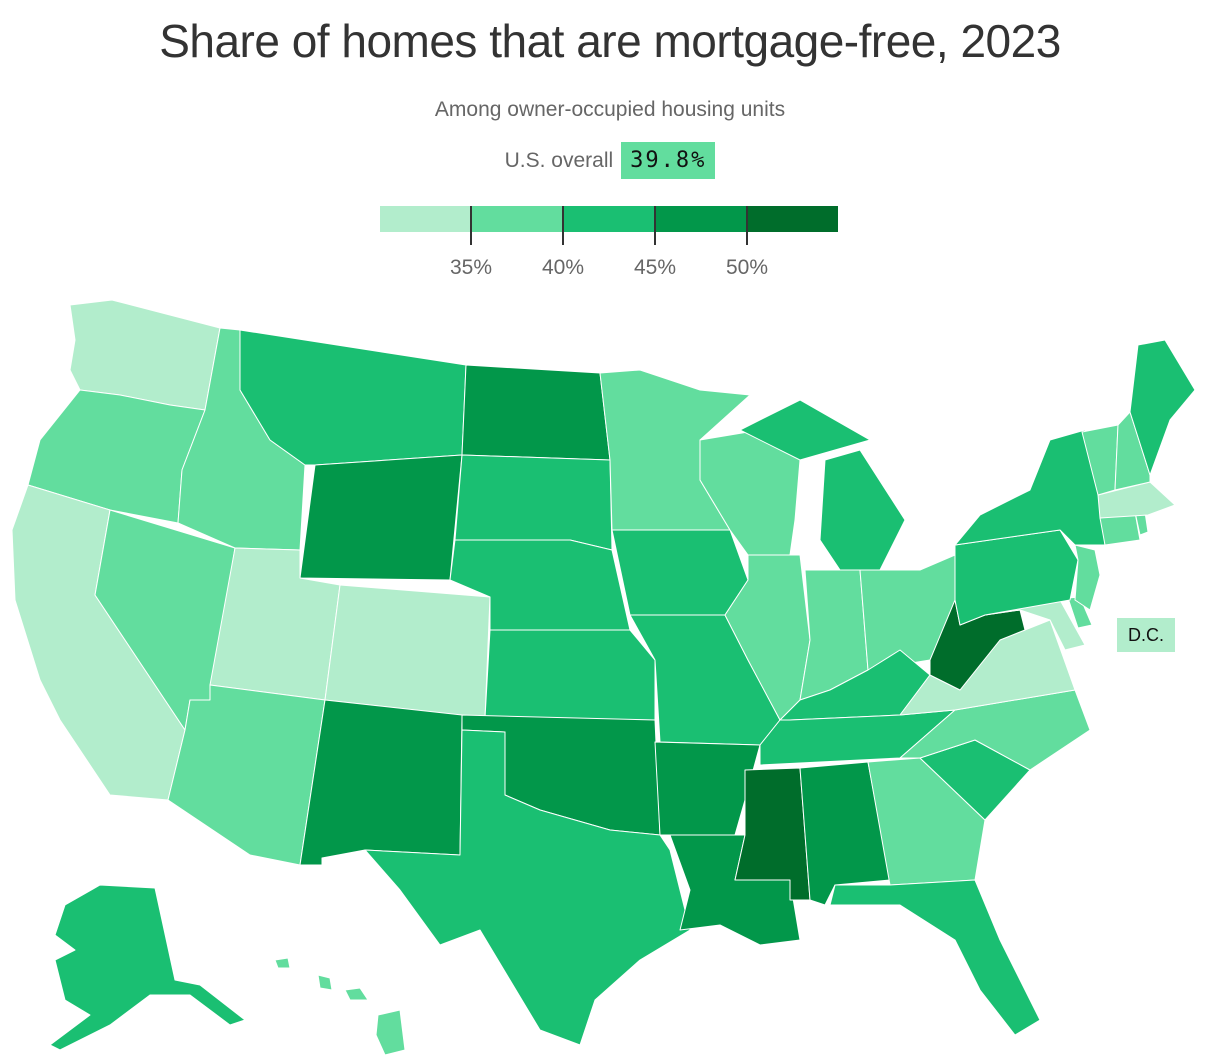 The image size is (1220, 1064). What do you see at coordinates (381, 517) in the screenshot?
I see `state-wy` at bounding box center [381, 517].